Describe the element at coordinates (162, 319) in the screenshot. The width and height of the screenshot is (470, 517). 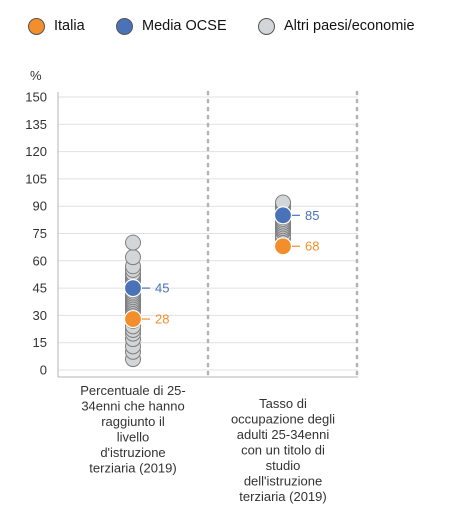
I see `data-label-italy: 28` at that location.